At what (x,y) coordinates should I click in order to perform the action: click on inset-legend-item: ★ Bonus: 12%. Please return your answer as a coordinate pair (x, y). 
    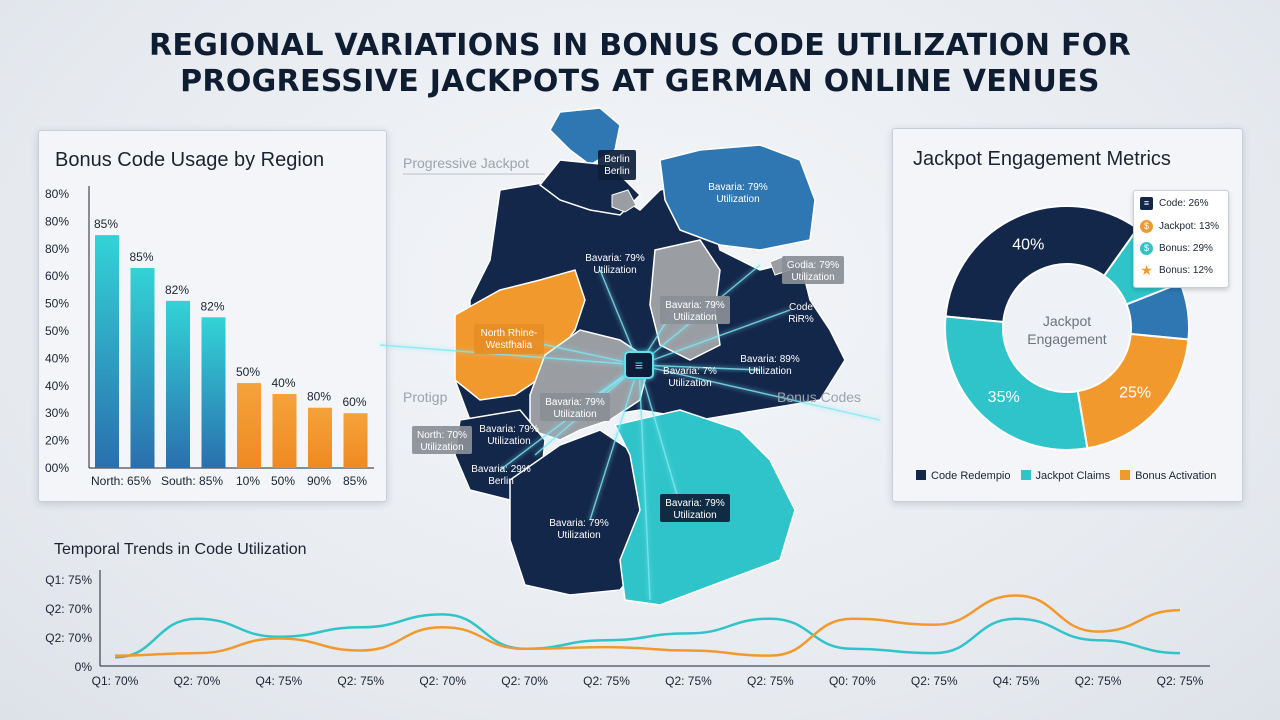
    Looking at the image, I should click on (1176, 270).